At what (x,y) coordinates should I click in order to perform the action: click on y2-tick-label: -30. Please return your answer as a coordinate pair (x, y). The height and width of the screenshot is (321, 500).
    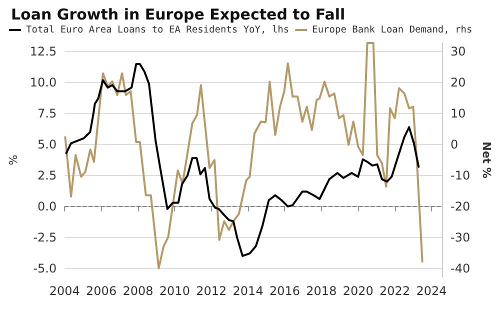
    Looking at the image, I should click on (460, 237).